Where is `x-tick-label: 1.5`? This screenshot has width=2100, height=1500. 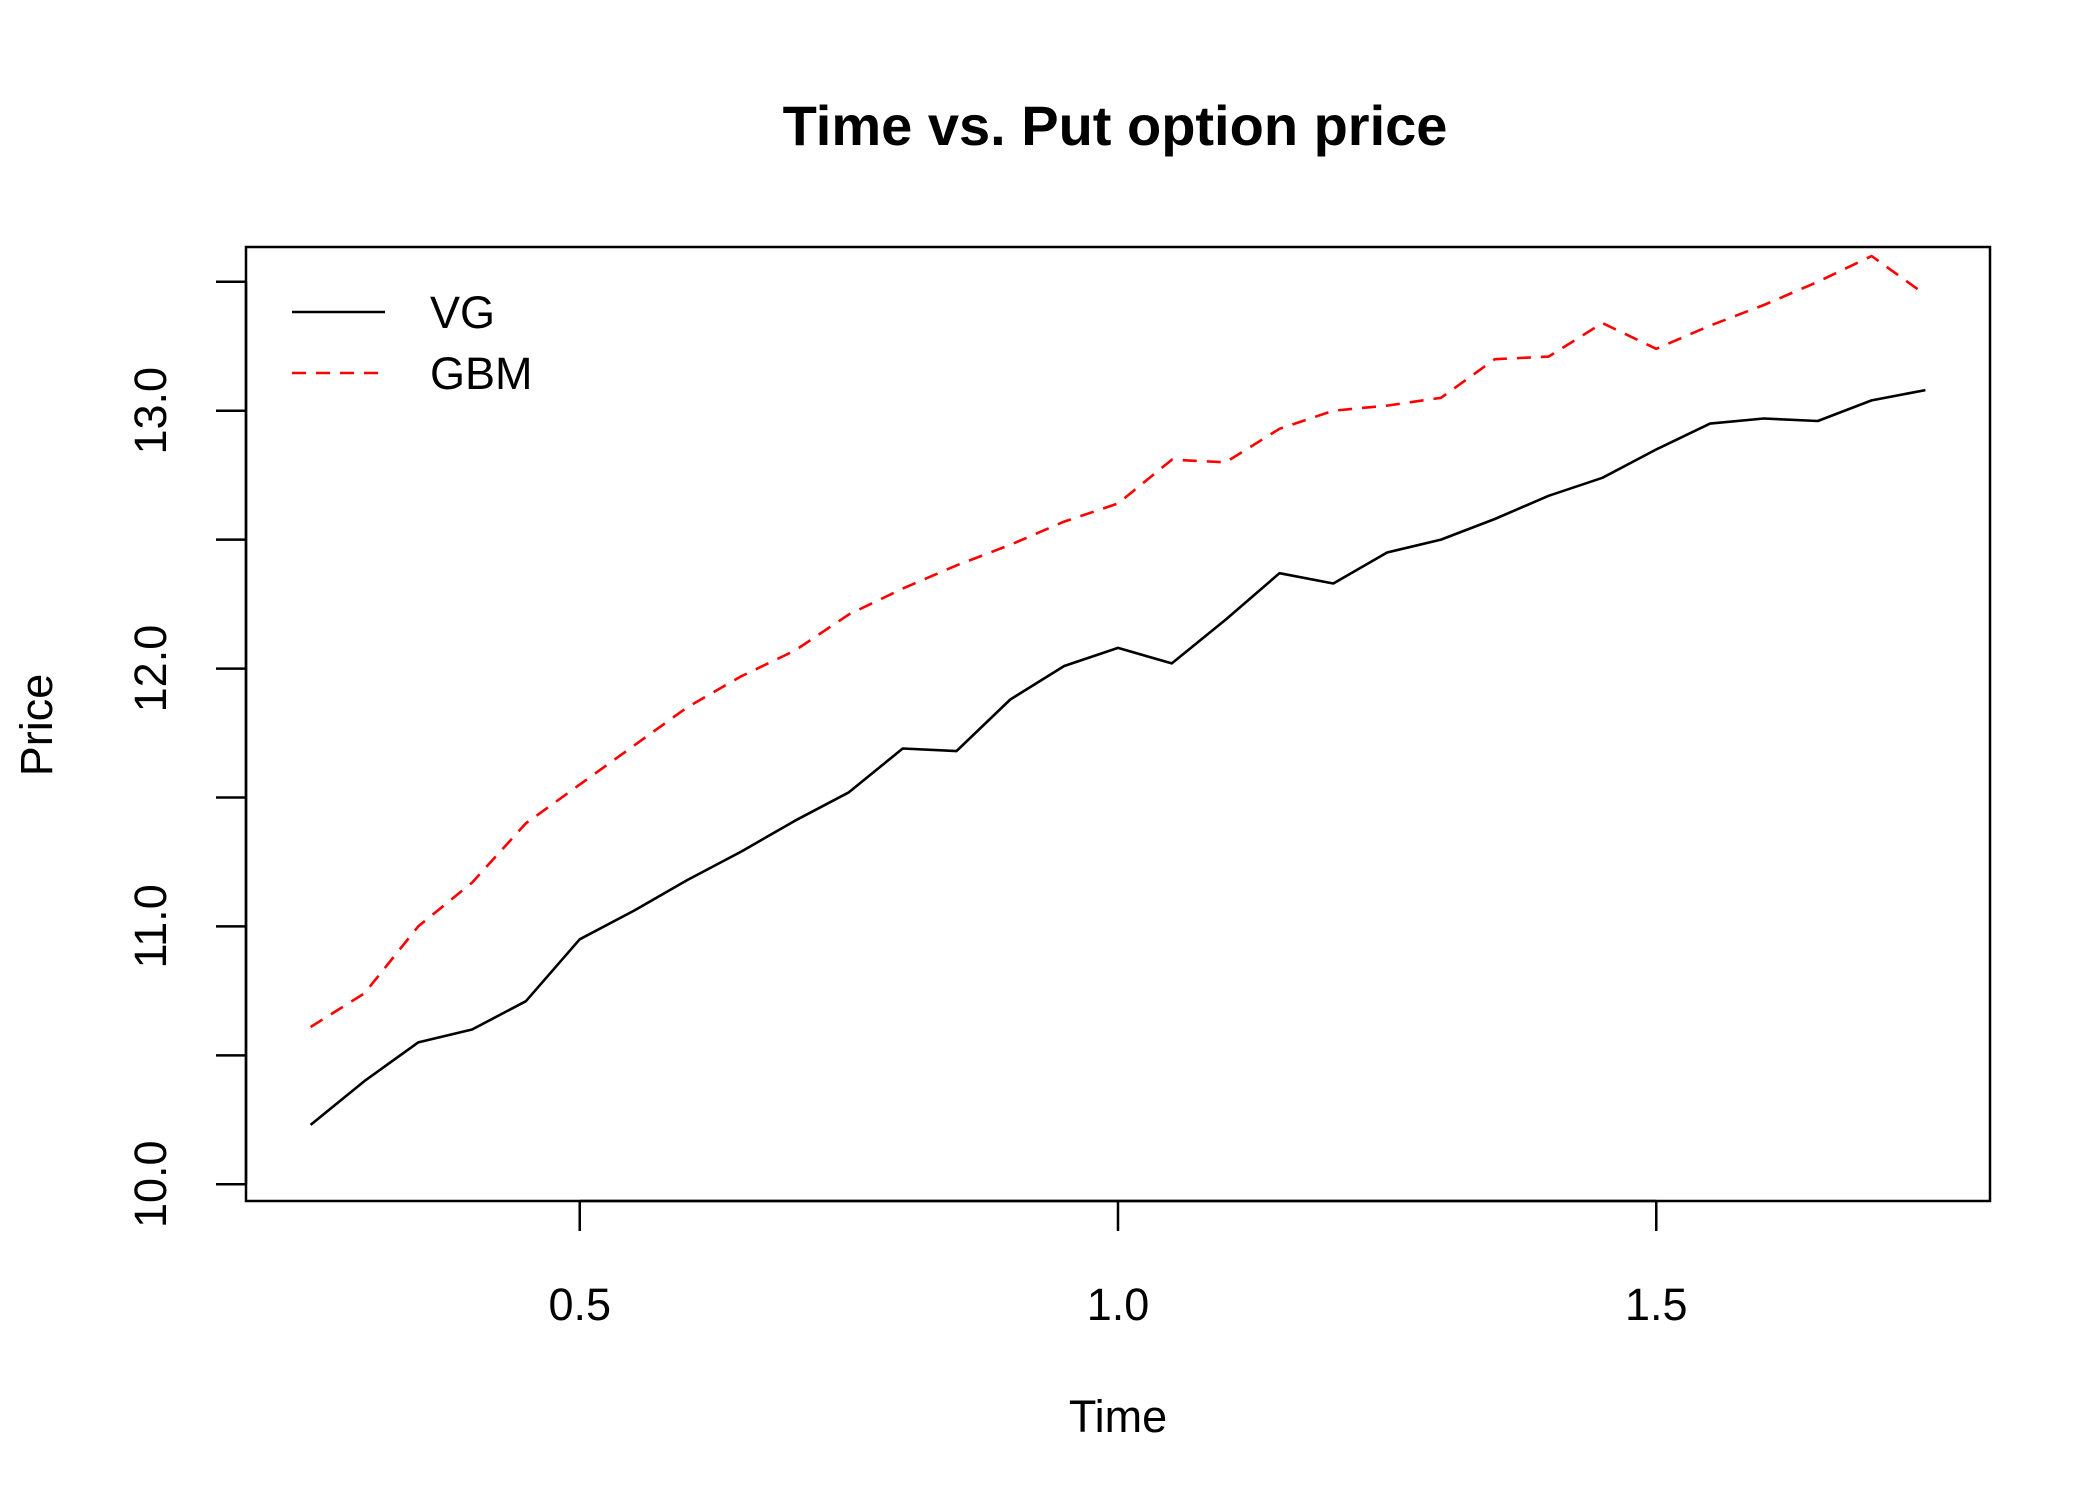
x-tick-label: 1.5 is located at coordinates (1656, 1304).